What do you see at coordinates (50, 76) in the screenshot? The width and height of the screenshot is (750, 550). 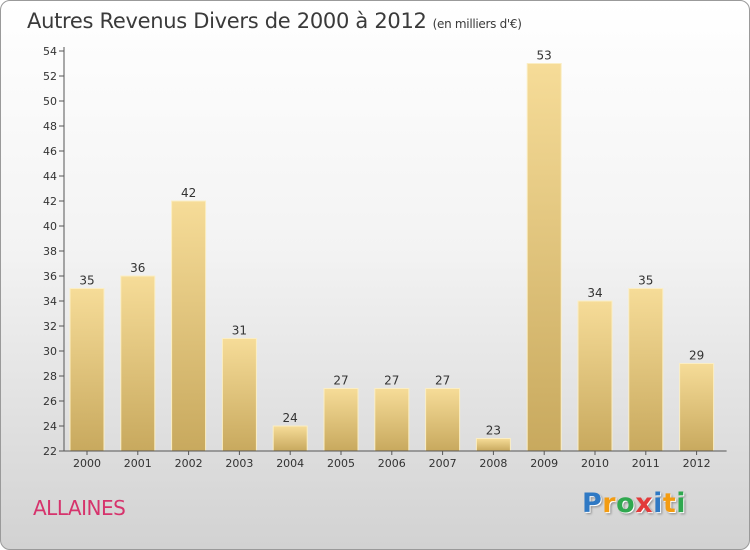 I see `y-tick-label: 52` at bounding box center [50, 76].